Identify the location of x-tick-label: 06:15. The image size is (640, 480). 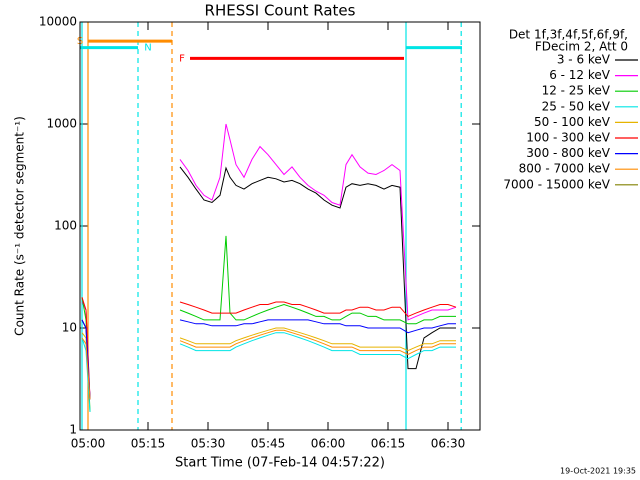
(388, 444).